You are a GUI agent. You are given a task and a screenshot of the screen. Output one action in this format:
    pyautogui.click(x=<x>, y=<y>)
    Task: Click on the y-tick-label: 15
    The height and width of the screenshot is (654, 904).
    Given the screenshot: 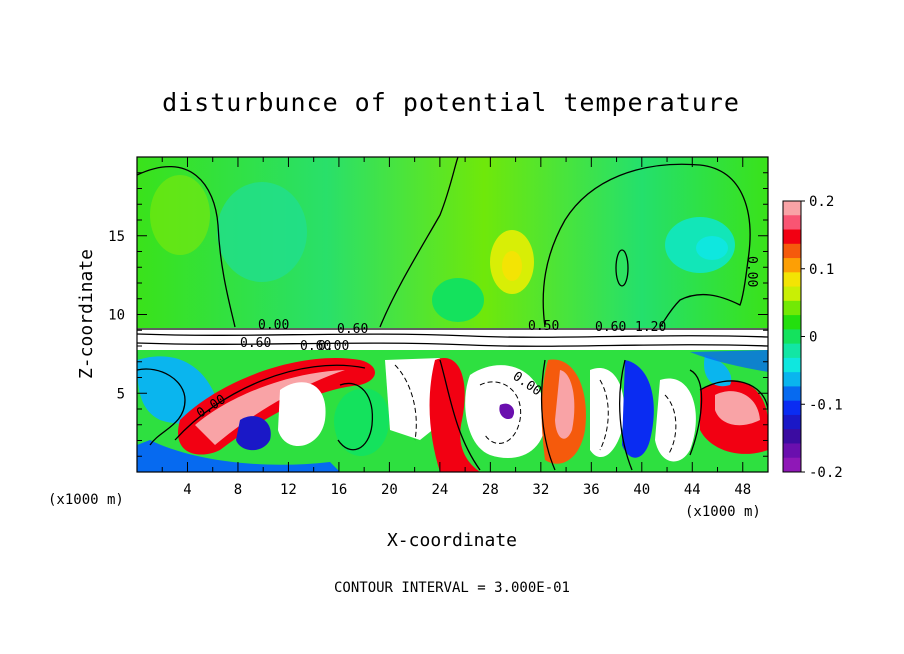 What is the action you would take?
    pyautogui.click(x=116, y=237)
    